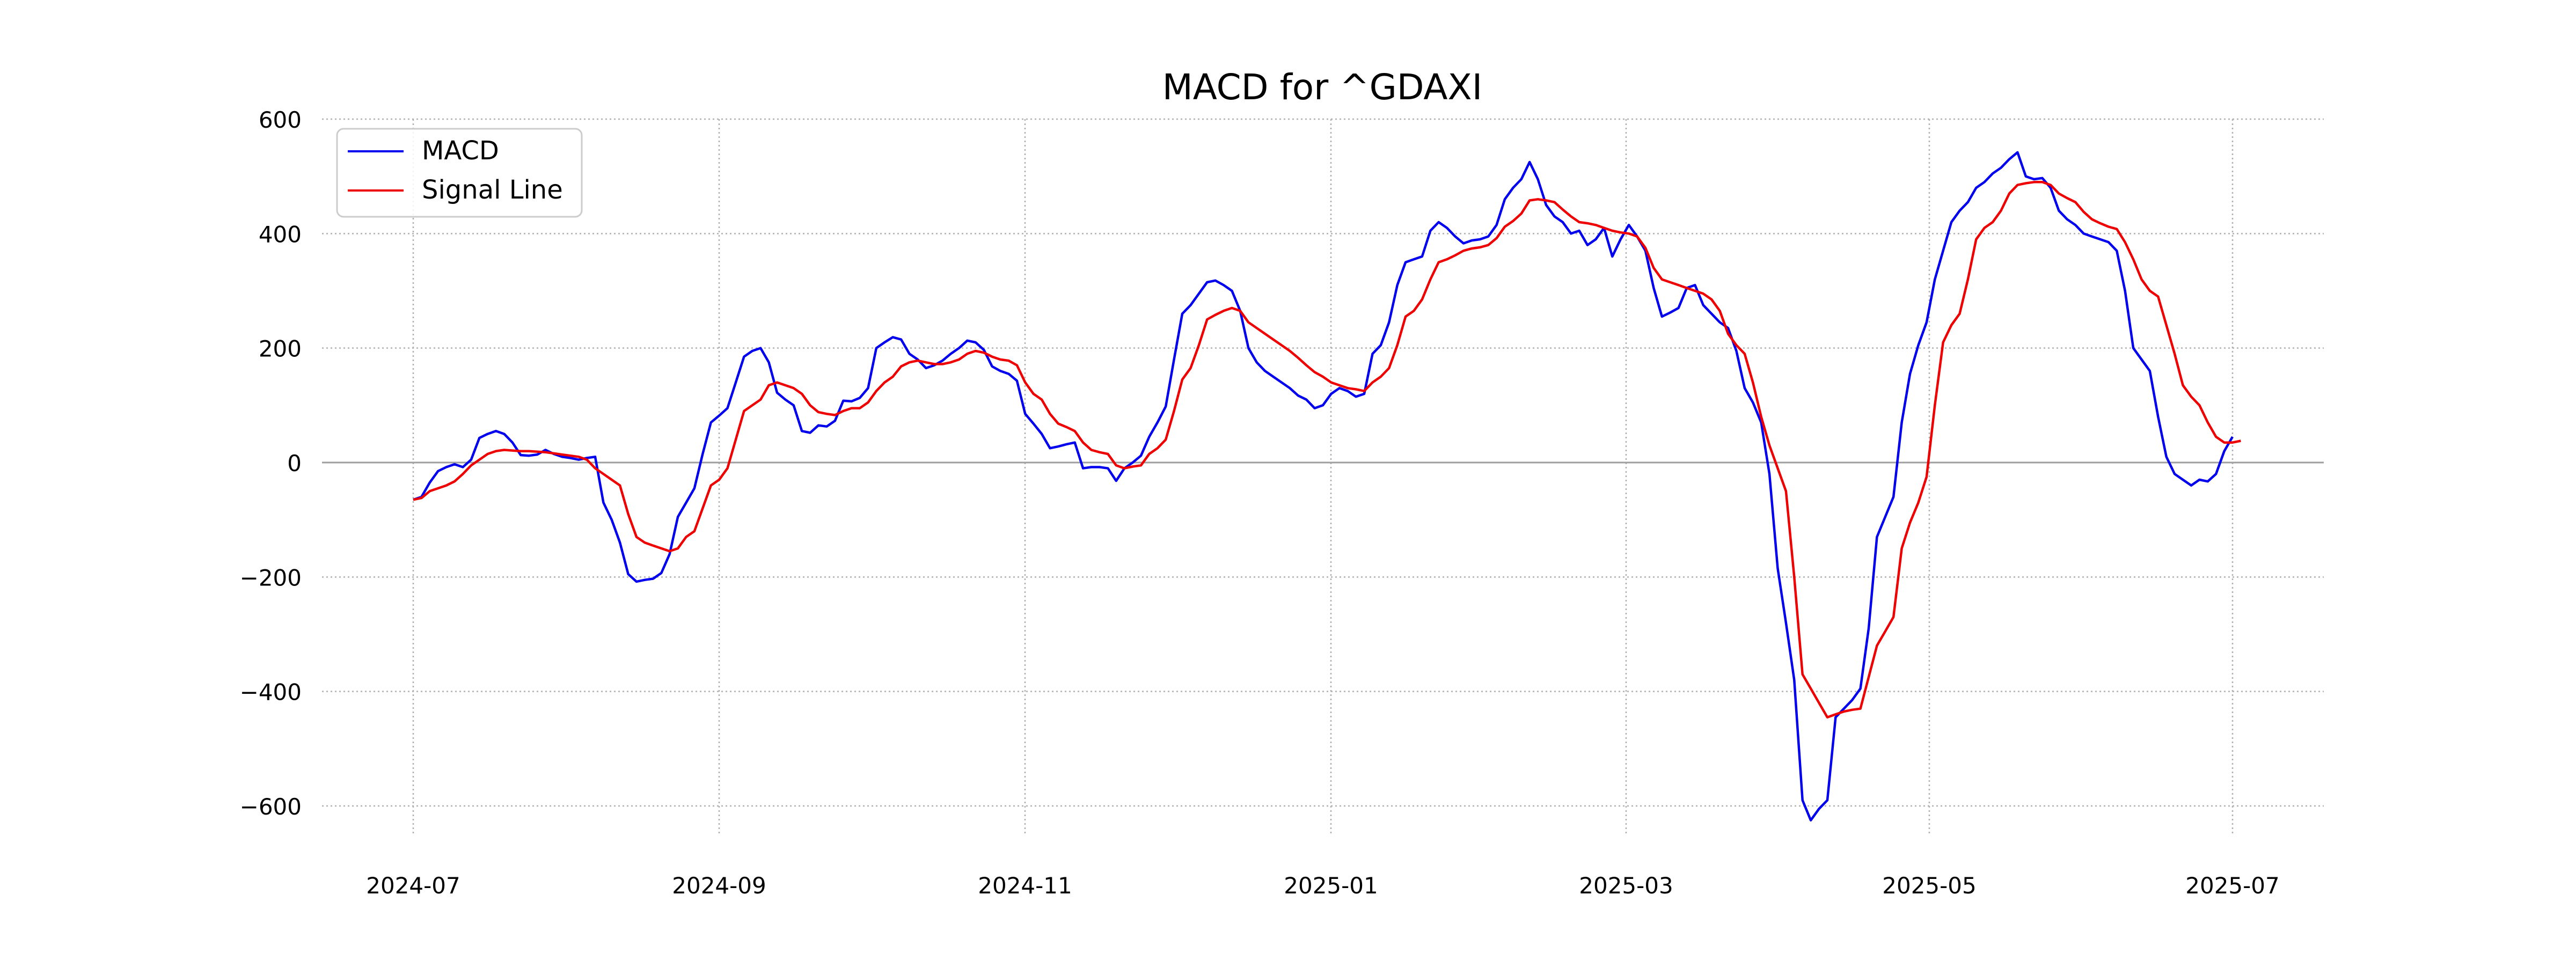  I want to click on legend-label-signal: Signal Line, so click(492, 190).